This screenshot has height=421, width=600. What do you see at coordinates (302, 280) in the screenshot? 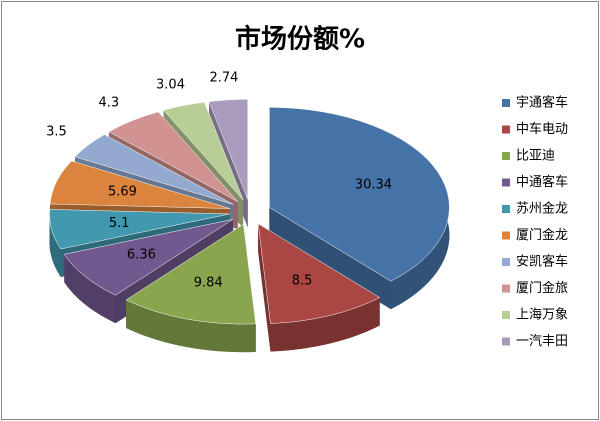
I see `data-label: 8.5` at bounding box center [302, 280].